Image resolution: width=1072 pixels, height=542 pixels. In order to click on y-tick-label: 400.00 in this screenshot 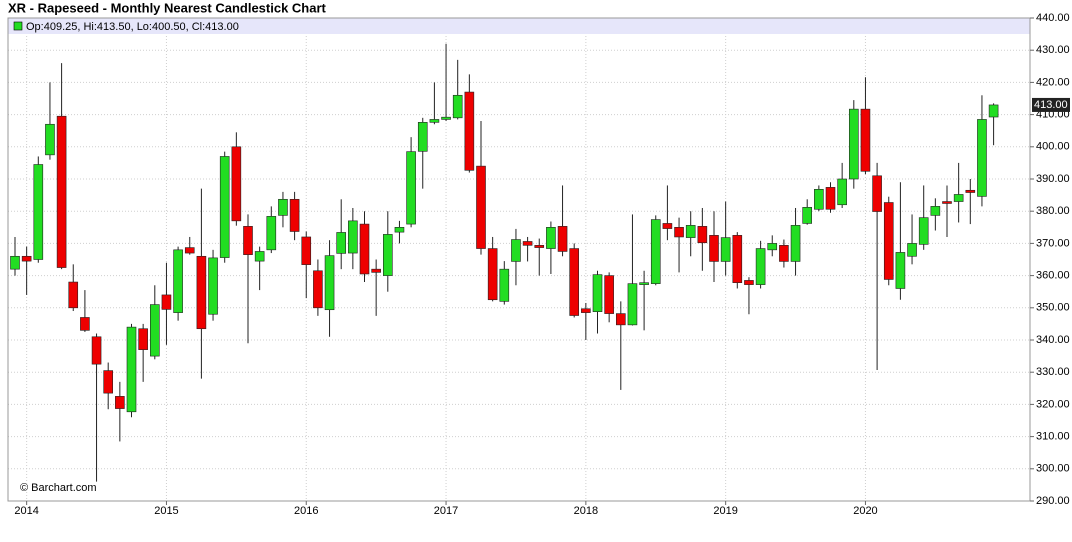, I will do `click(1053, 147)`.